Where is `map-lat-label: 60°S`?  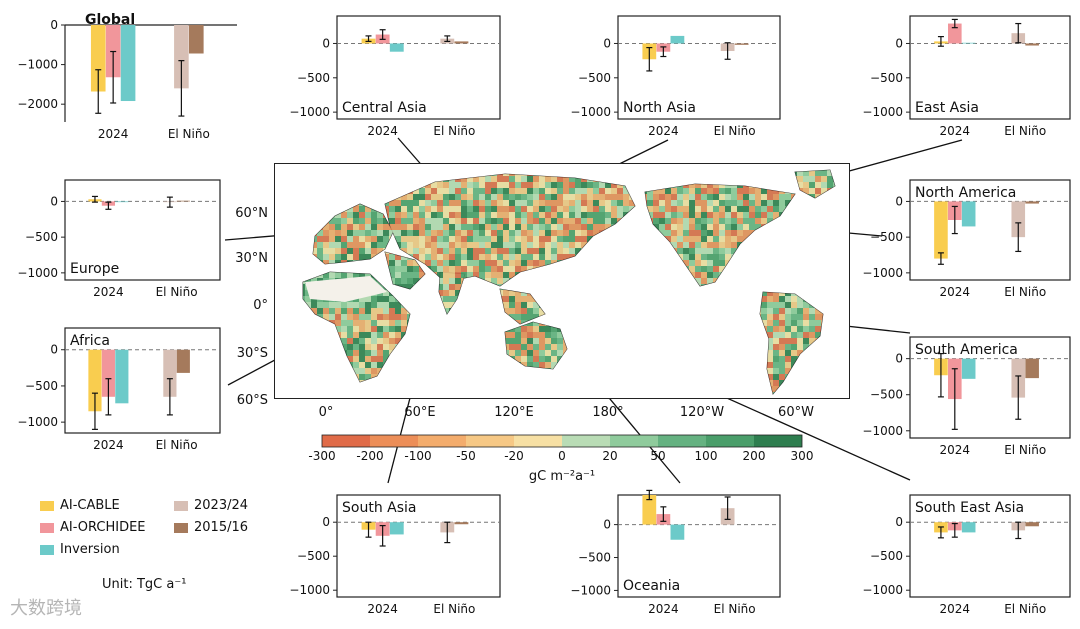 map-lat-label: 60°S is located at coordinates (252, 400).